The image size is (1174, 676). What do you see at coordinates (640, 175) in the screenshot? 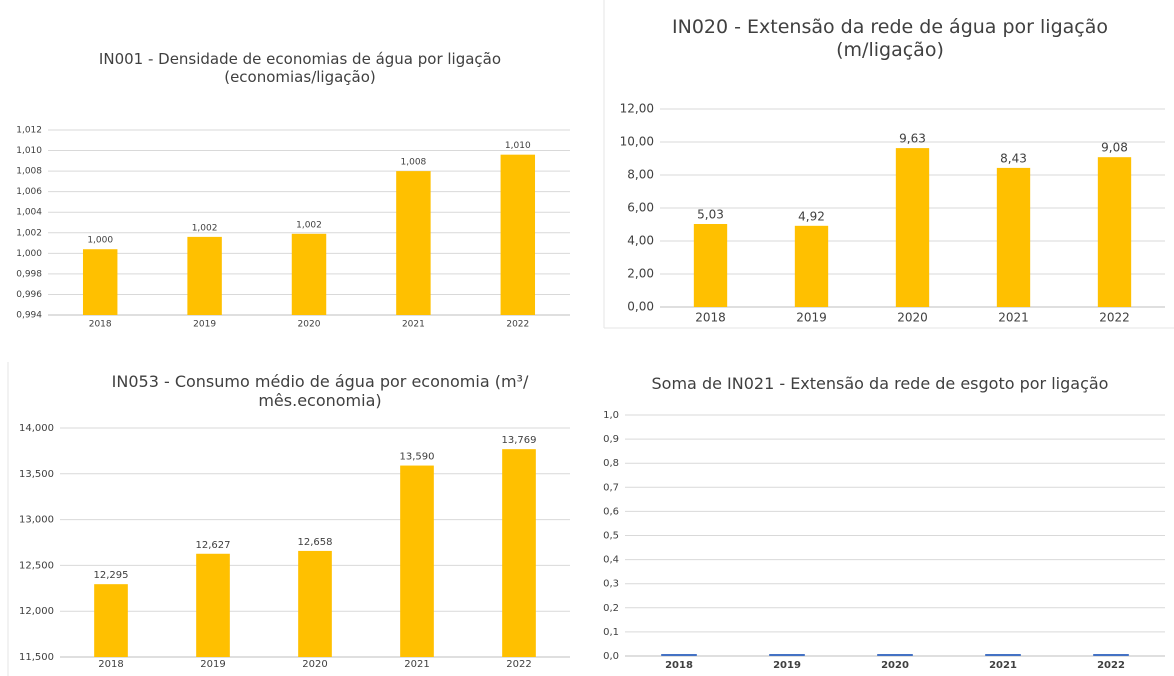
I see `y-tick-label: 8,00` at bounding box center [640, 175].